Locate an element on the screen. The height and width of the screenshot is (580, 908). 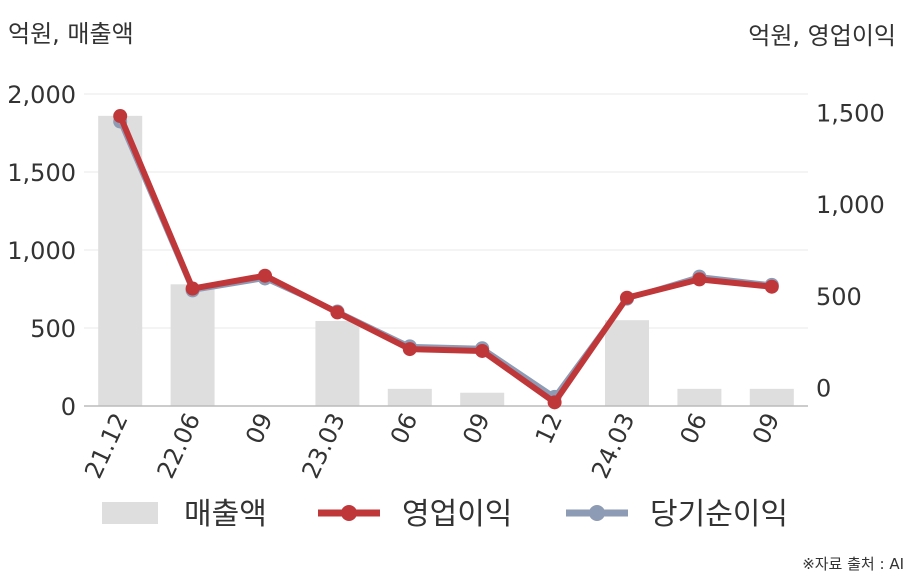
left-tick-label: 2,000 is located at coordinates (41, 95).